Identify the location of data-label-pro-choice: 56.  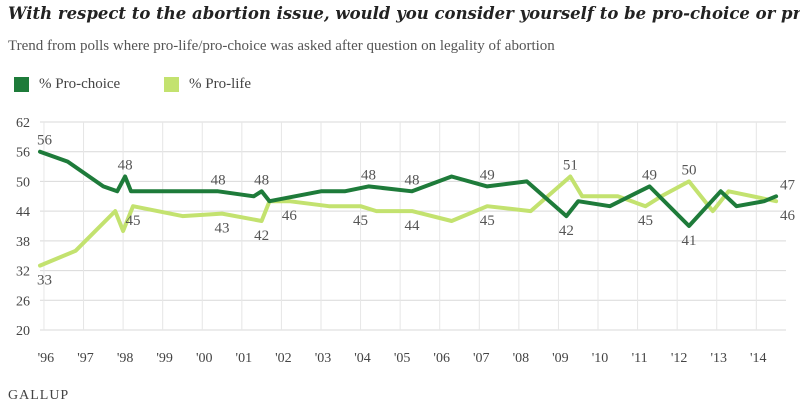
(45, 141).